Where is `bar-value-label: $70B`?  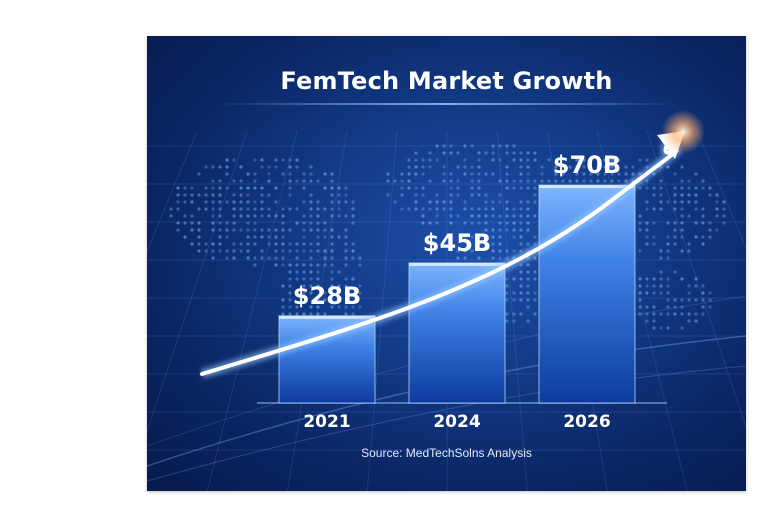 bar-value-label: $70B is located at coordinates (587, 165).